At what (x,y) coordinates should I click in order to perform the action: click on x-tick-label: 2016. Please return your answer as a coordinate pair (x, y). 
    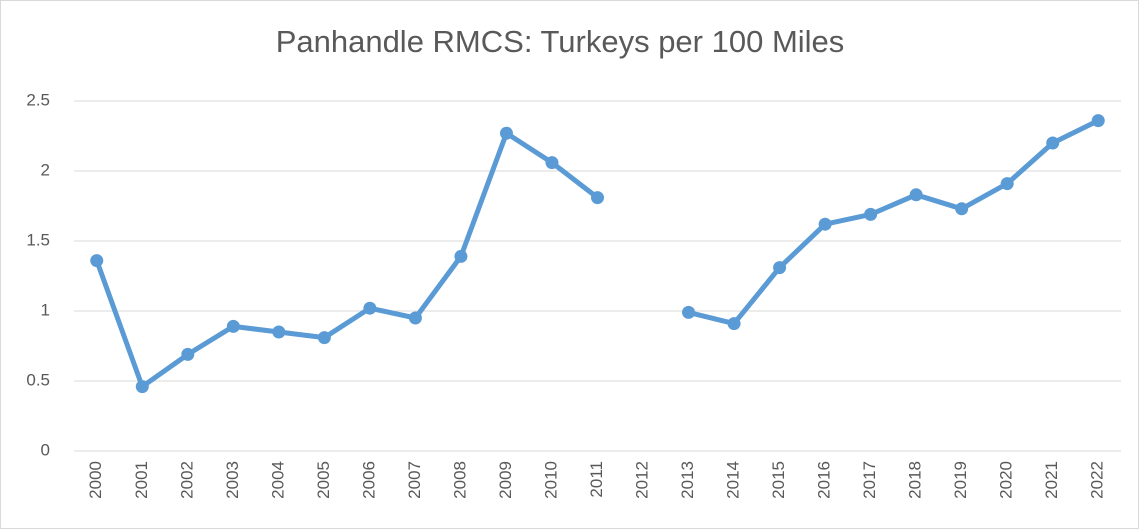
    Looking at the image, I should click on (824, 480).